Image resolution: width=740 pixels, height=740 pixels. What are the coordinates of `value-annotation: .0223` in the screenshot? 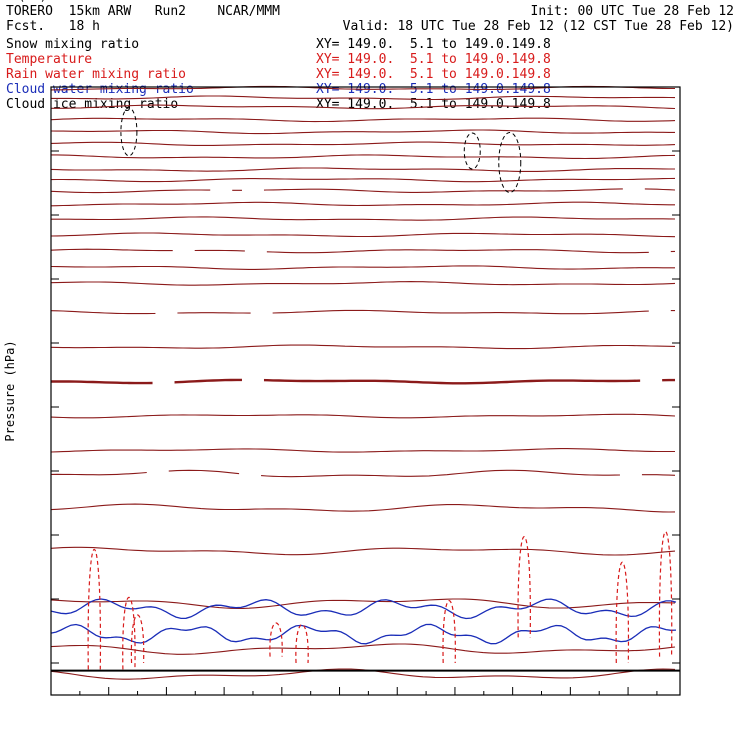 It's located at (15, 1).